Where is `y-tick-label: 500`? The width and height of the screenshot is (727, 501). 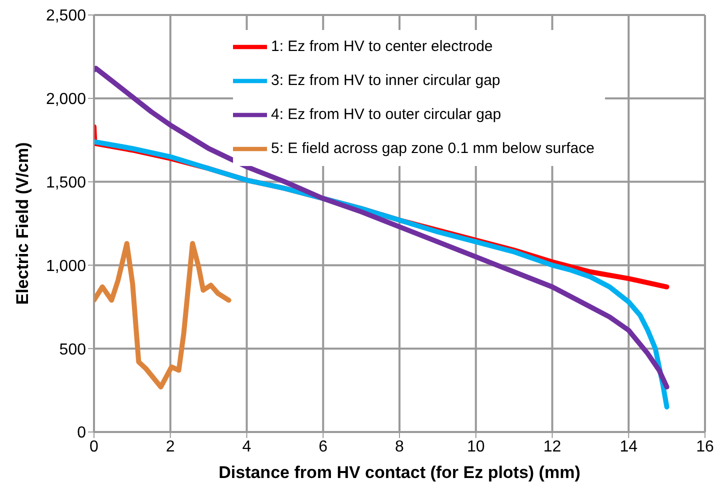 y-tick-label: 500 is located at coordinates (72, 349).